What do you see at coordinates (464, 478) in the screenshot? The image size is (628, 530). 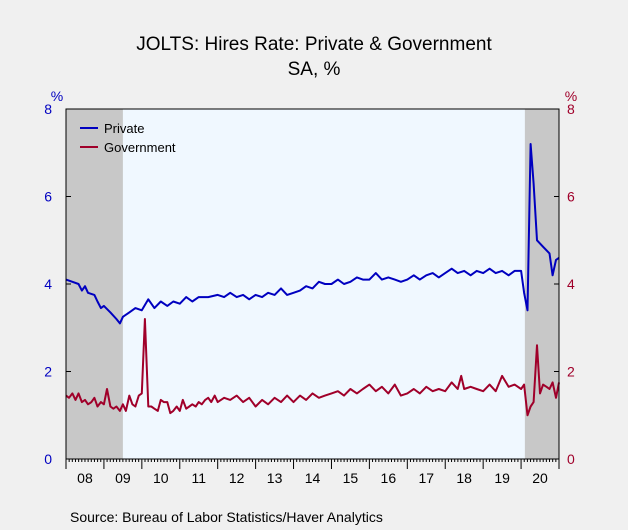 I see `x-tick-label-18: 18` at bounding box center [464, 478].